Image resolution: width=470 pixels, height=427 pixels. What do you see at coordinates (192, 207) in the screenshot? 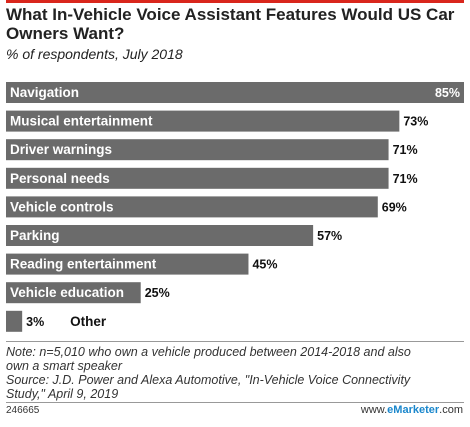
I see `bar-vehicle-controls` at bounding box center [192, 207].